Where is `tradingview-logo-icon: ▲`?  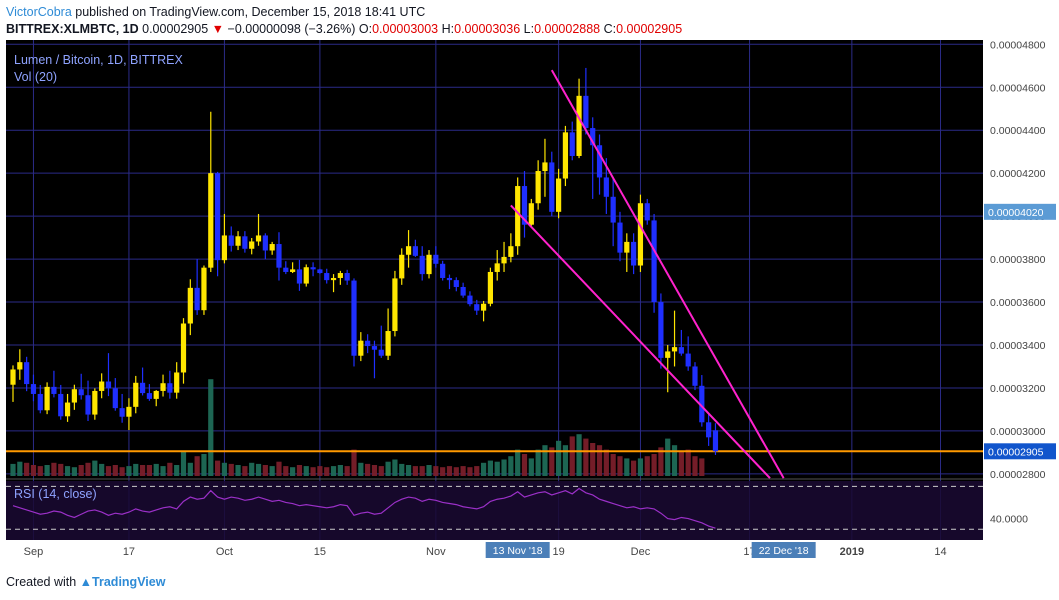
tradingview-logo-icon: ▲ is located at coordinates (86, 582).